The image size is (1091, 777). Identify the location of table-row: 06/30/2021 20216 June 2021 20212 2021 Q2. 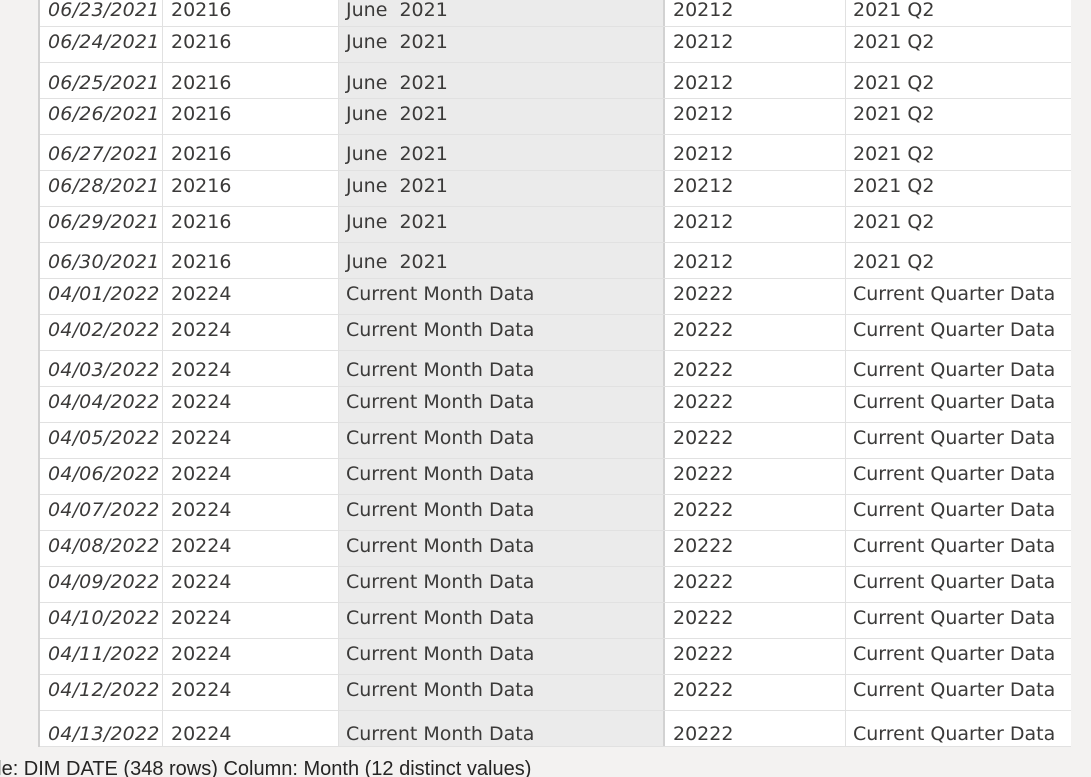
(556, 261).